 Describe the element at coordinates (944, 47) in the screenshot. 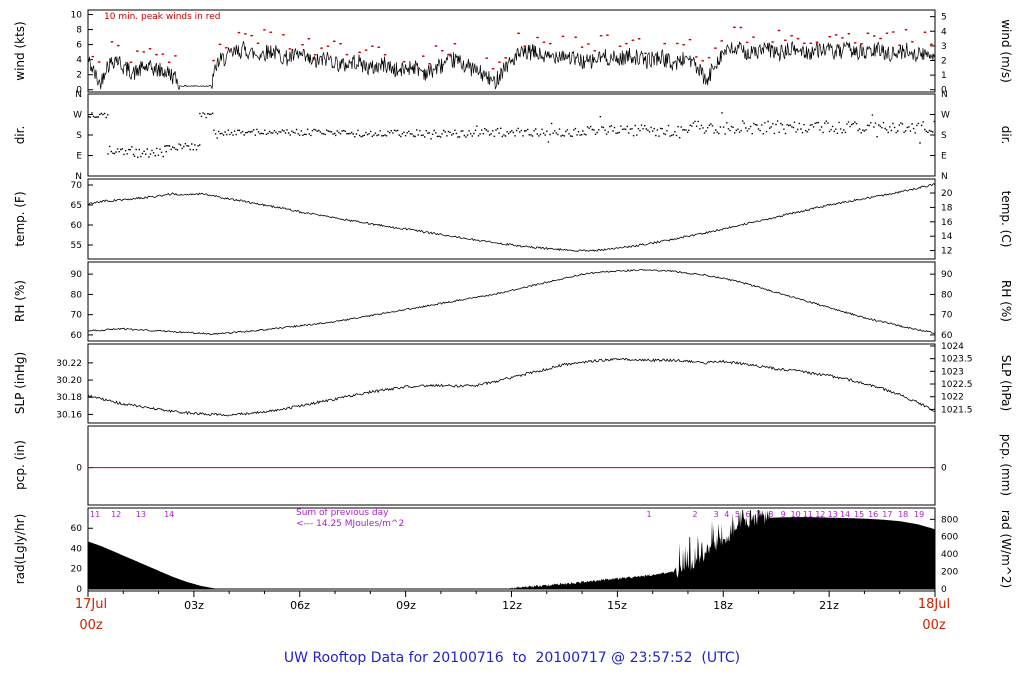

I see `svg-text: 3` at that location.